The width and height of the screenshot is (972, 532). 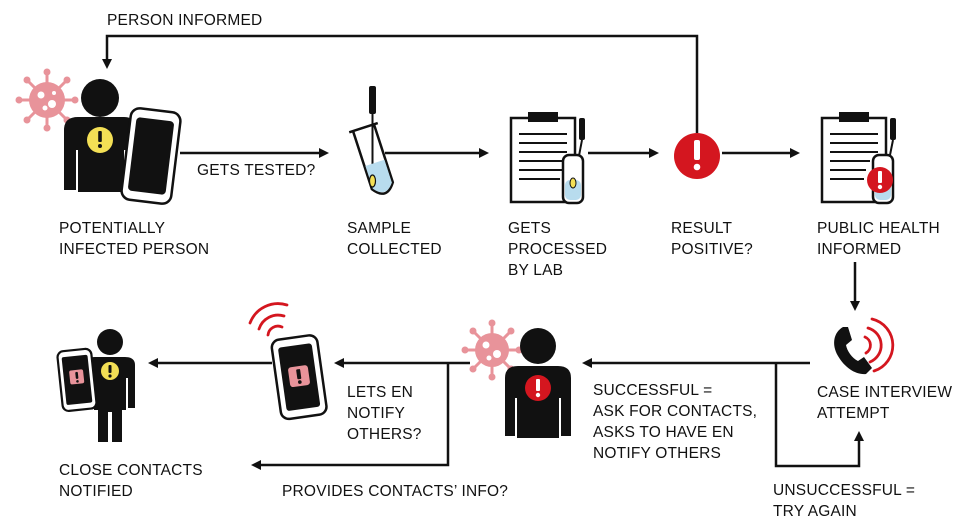 What do you see at coordinates (256, 170) in the screenshot?
I see `gets-tested-label: GETS TESTED?` at bounding box center [256, 170].